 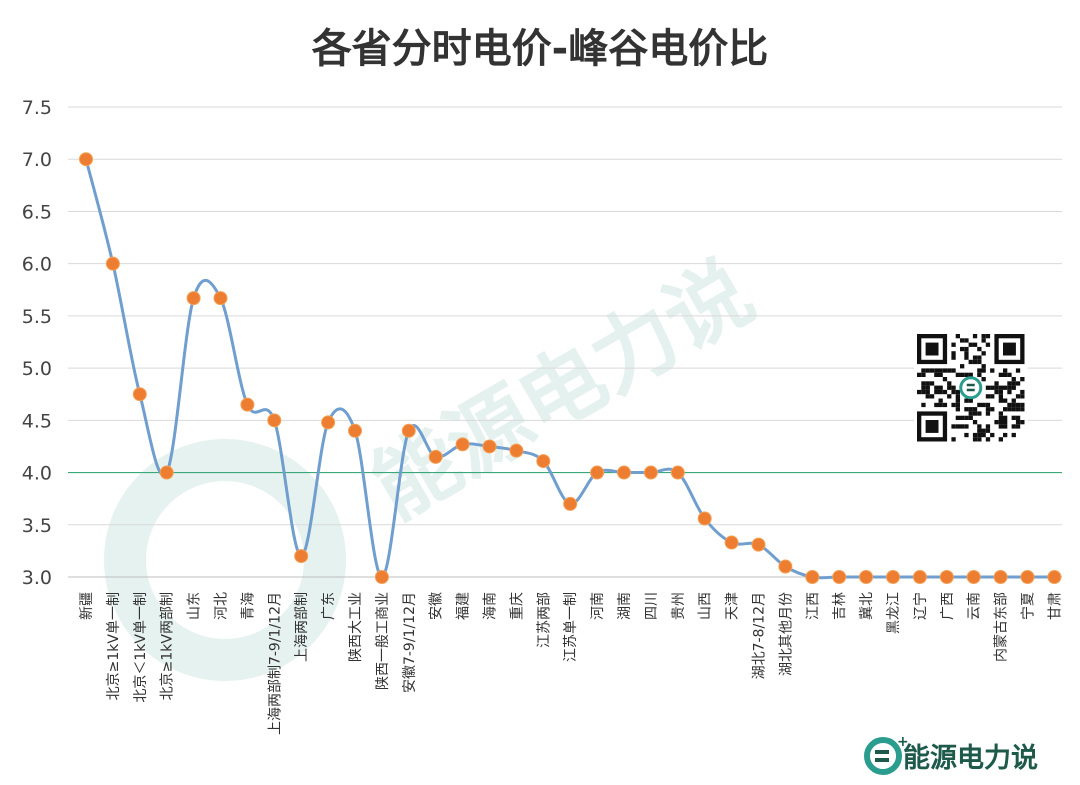 What do you see at coordinates (356, 627) in the screenshot?
I see `x-tick-label: 陕西大工业` at bounding box center [356, 627].